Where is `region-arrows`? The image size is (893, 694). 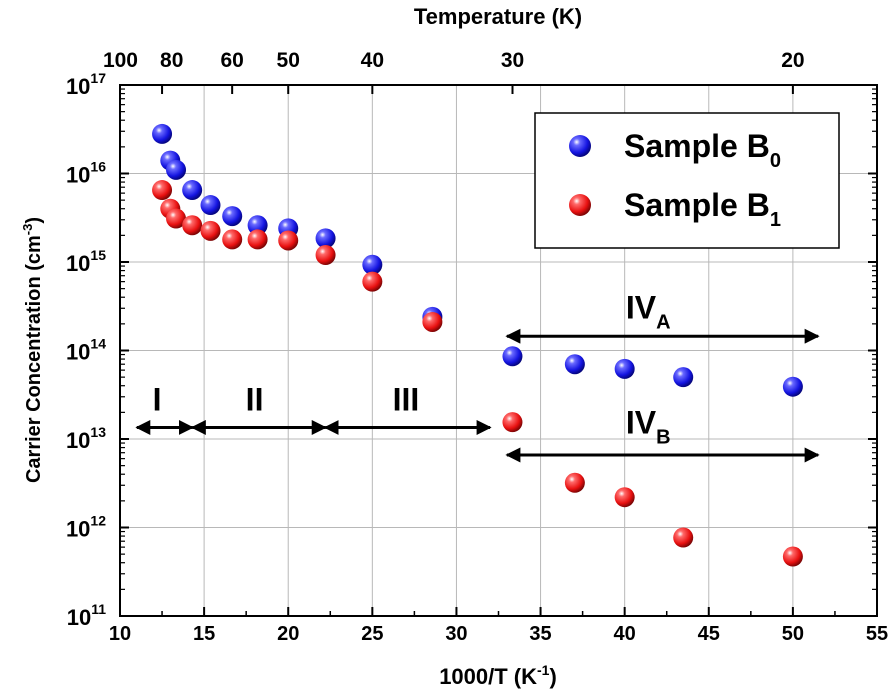 region-arrows is located at coordinates (477, 395).